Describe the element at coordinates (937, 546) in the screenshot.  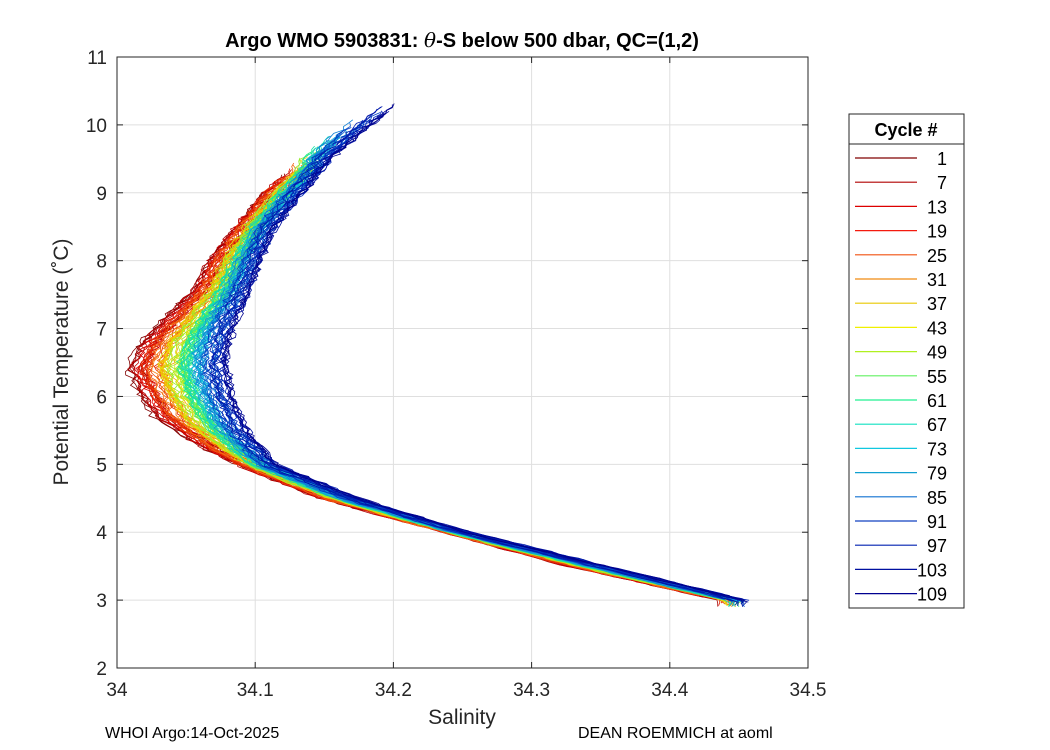
I see `legend-label: 97` at that location.